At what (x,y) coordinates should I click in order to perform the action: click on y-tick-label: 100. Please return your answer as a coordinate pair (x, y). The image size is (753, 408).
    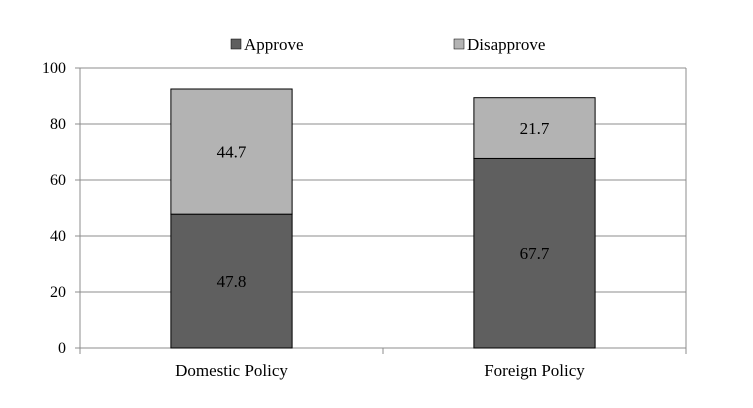
    Looking at the image, I should click on (54, 68).